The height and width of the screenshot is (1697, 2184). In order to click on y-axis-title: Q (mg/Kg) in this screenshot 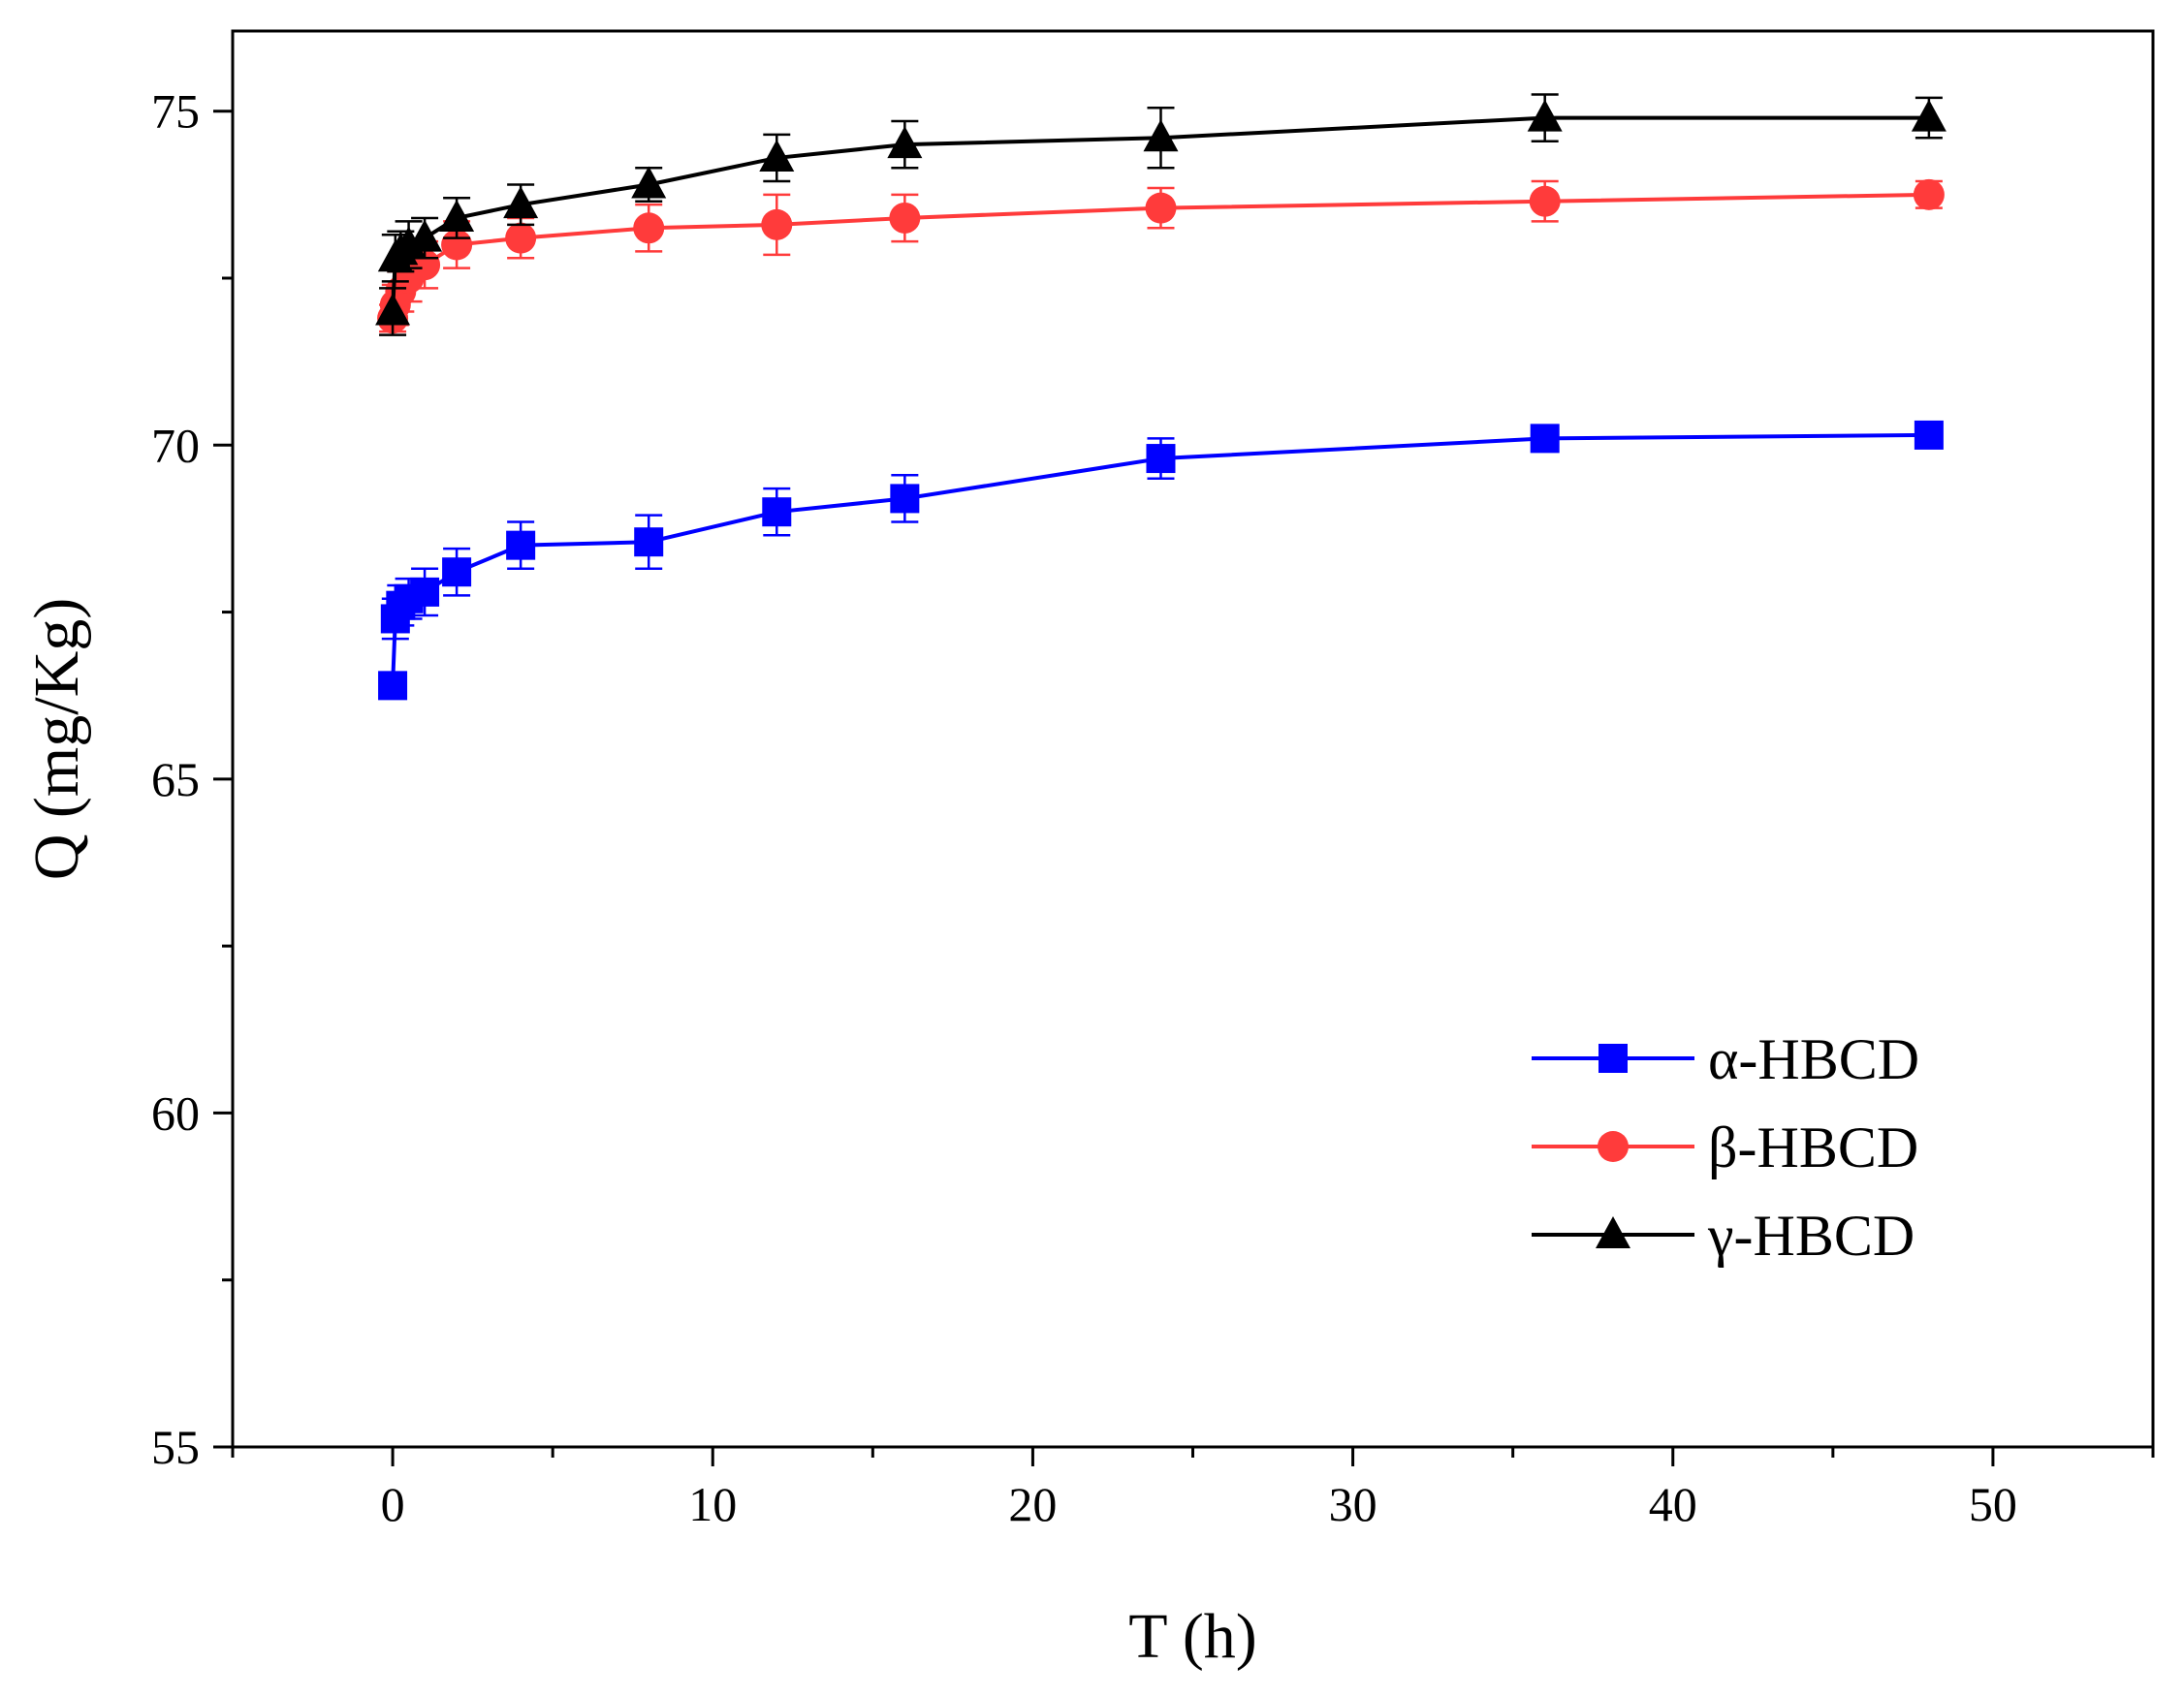, I will do `click(57, 739)`.